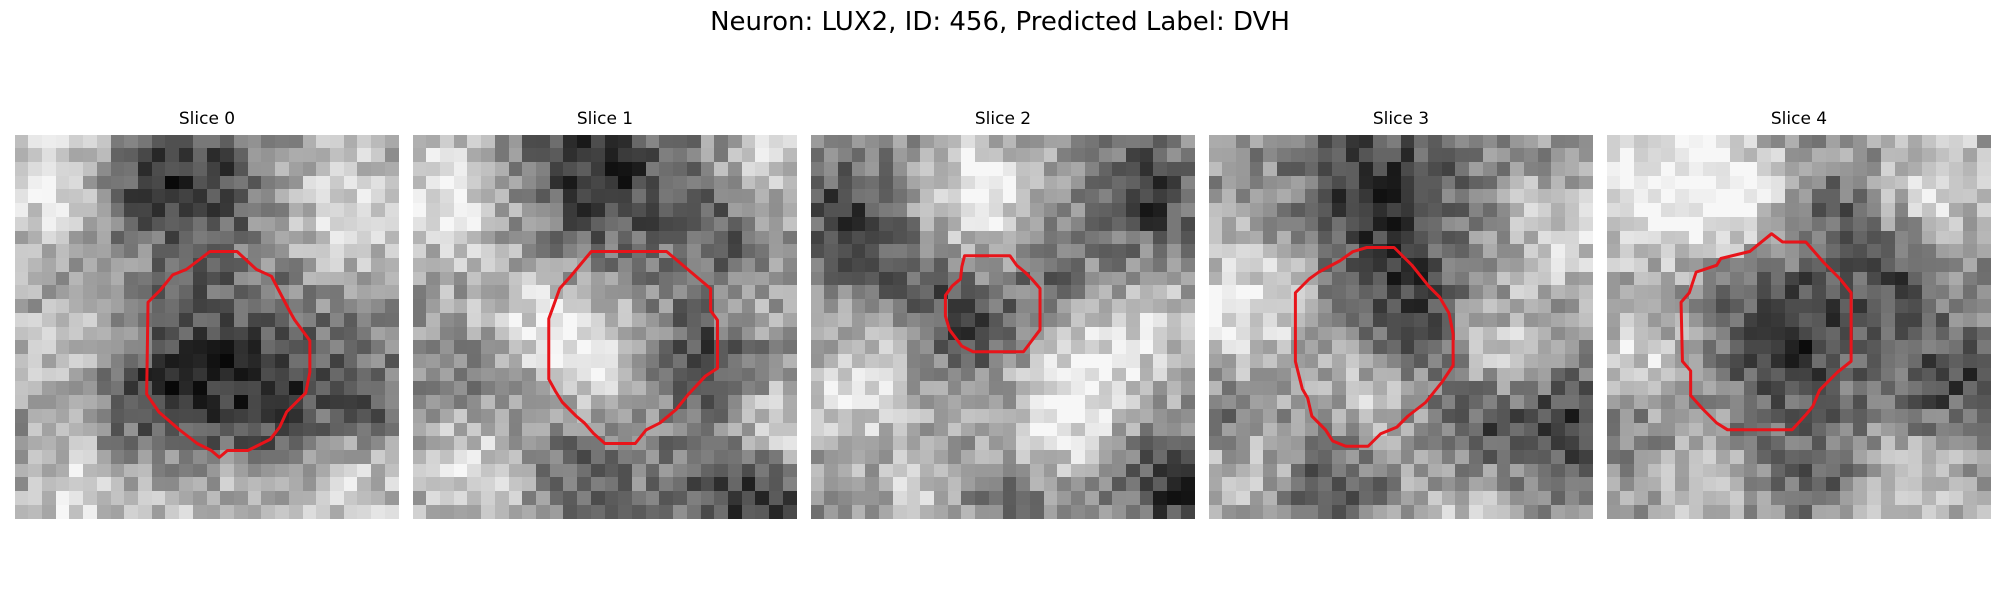 This screenshot has width=2000, height=600. Describe the element at coordinates (1003, 119) in the screenshot. I see `slice-title: Slice 2` at that location.